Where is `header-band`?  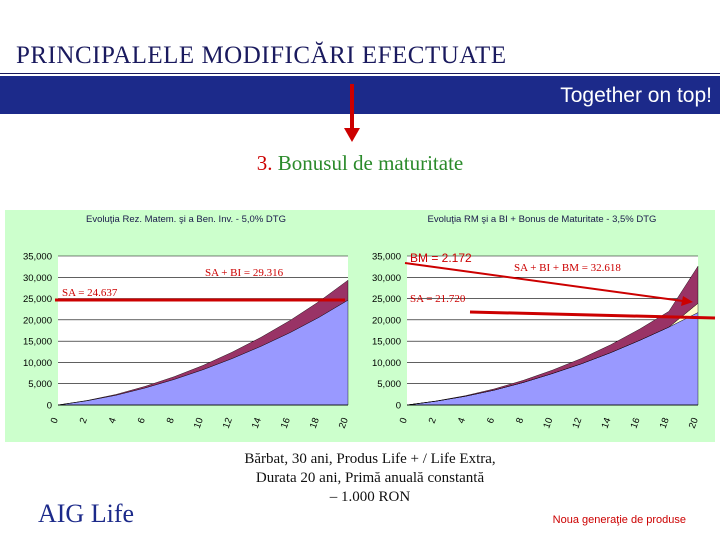
header-band is located at coordinates (360, 95).